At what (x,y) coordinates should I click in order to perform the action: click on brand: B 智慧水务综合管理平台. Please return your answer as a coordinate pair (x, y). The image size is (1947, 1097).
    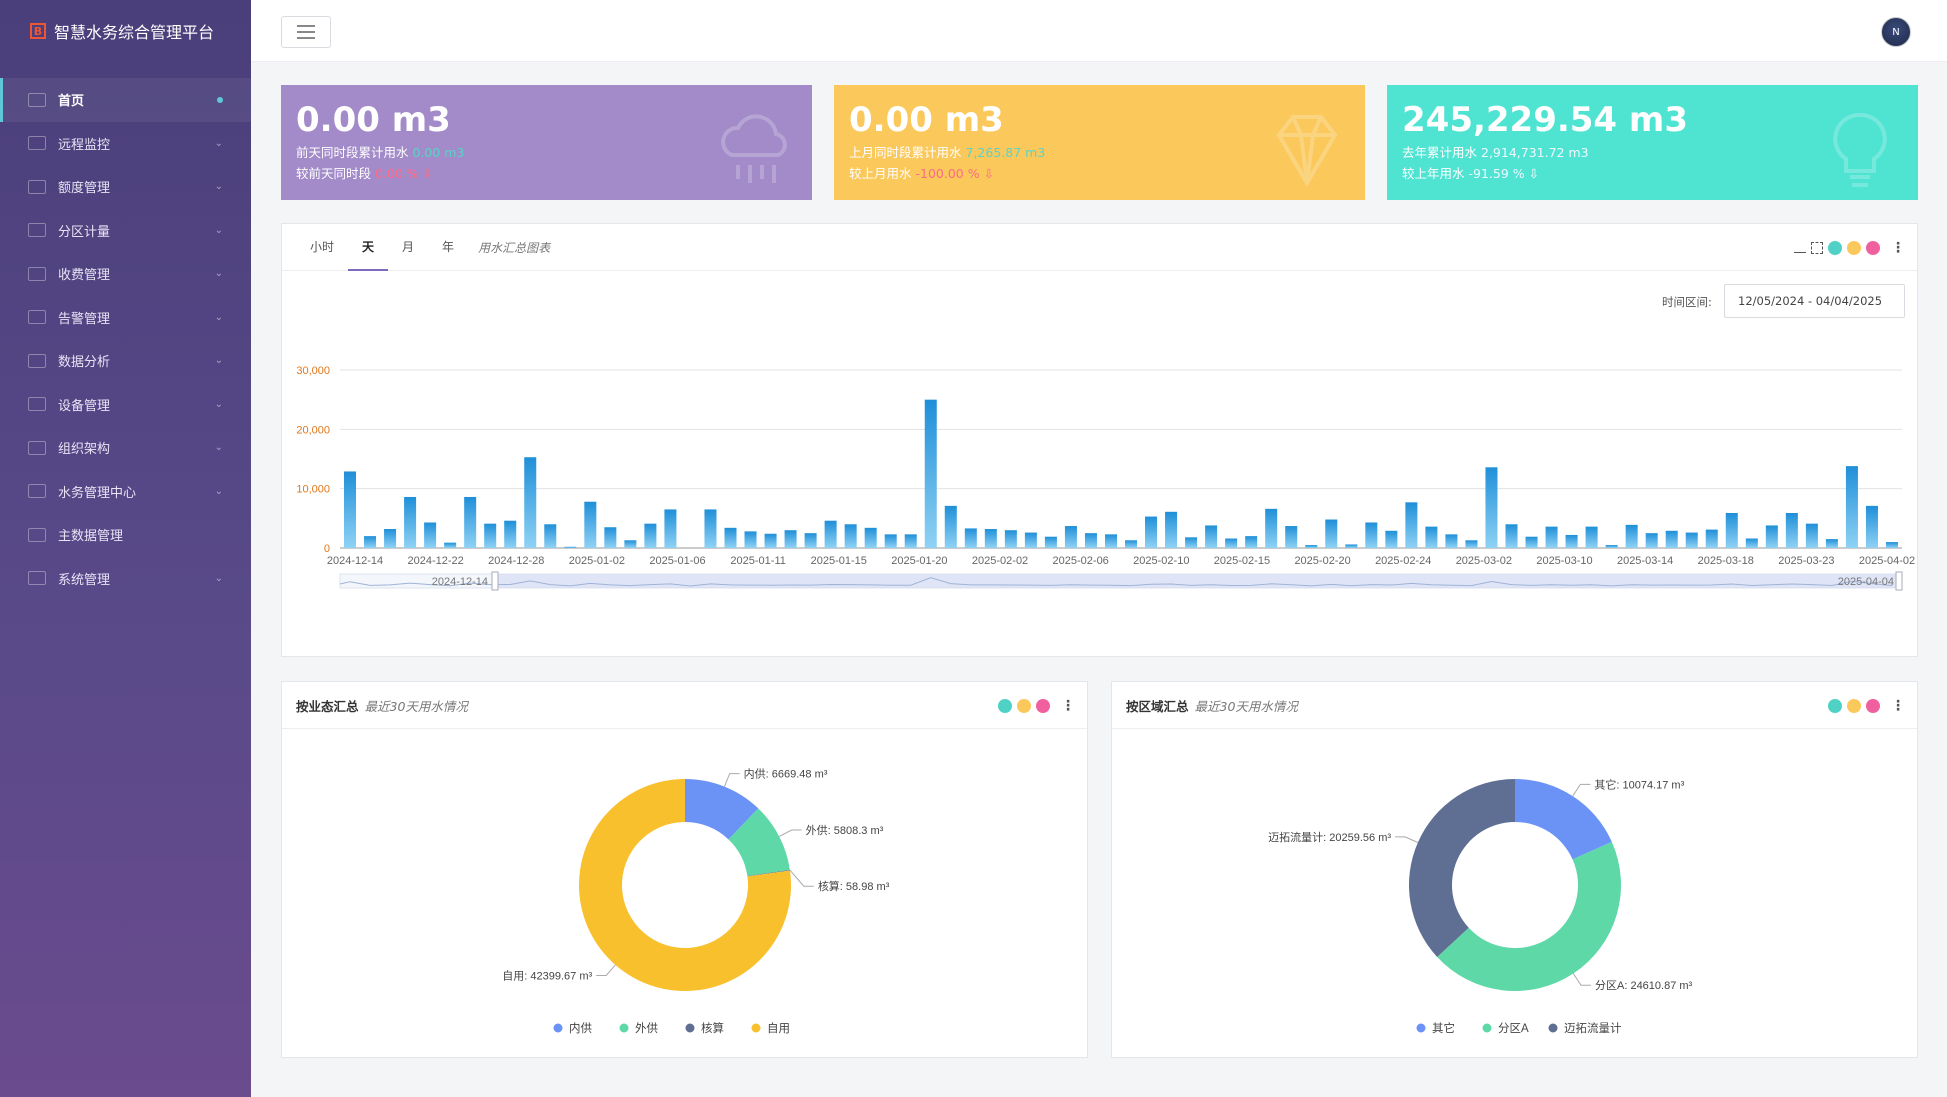
    Looking at the image, I should click on (125, 31).